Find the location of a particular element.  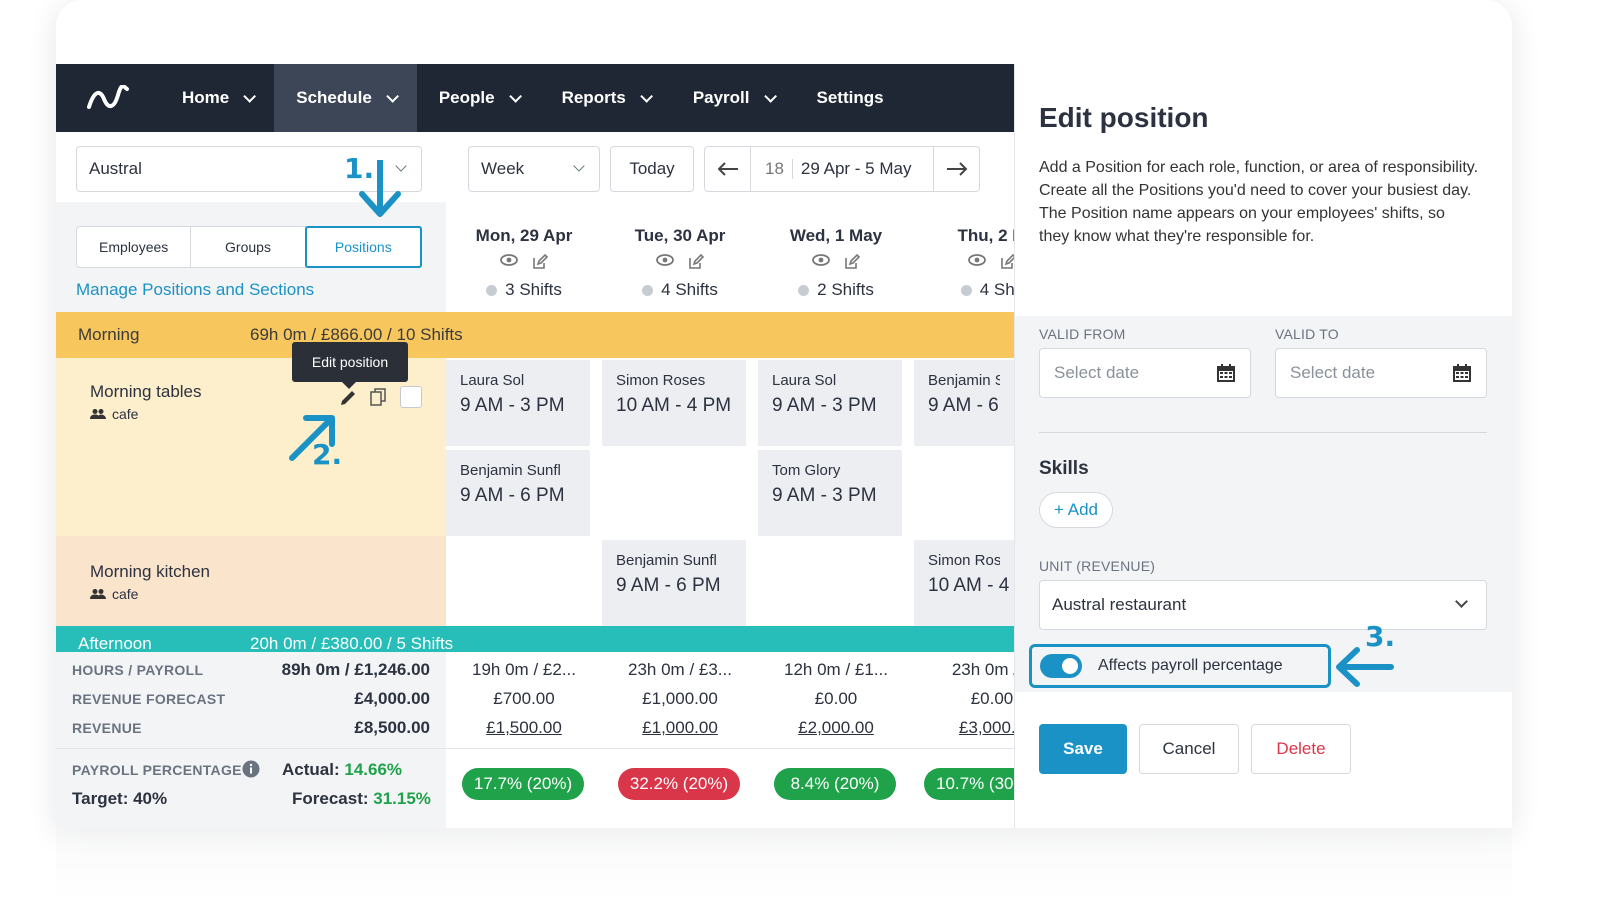

shift-card: Simon Rose 10 AM - 4 is located at coordinates (964, 583).